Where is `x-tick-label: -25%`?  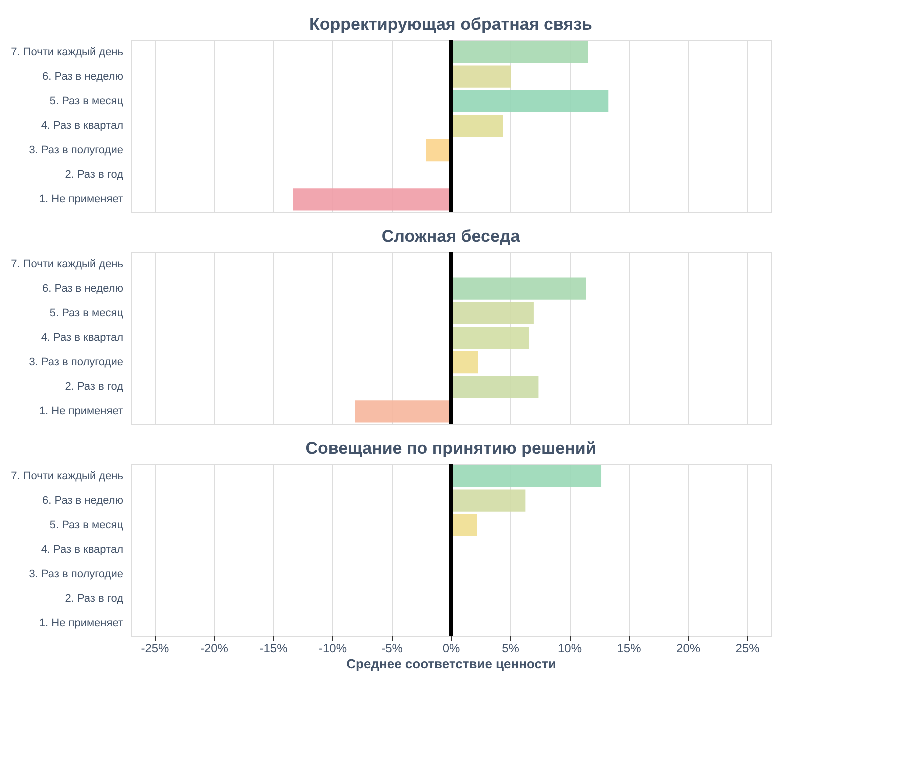 x-tick-label: -25% is located at coordinates (155, 649).